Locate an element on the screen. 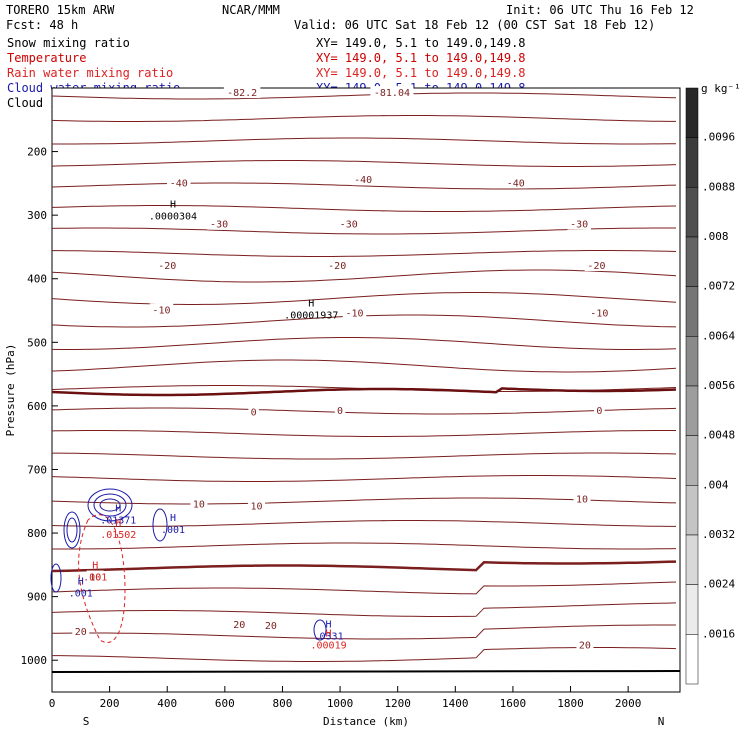 This screenshot has height=745, width=740. y-axis-label: Pressure (hPa) is located at coordinates (10, 390).